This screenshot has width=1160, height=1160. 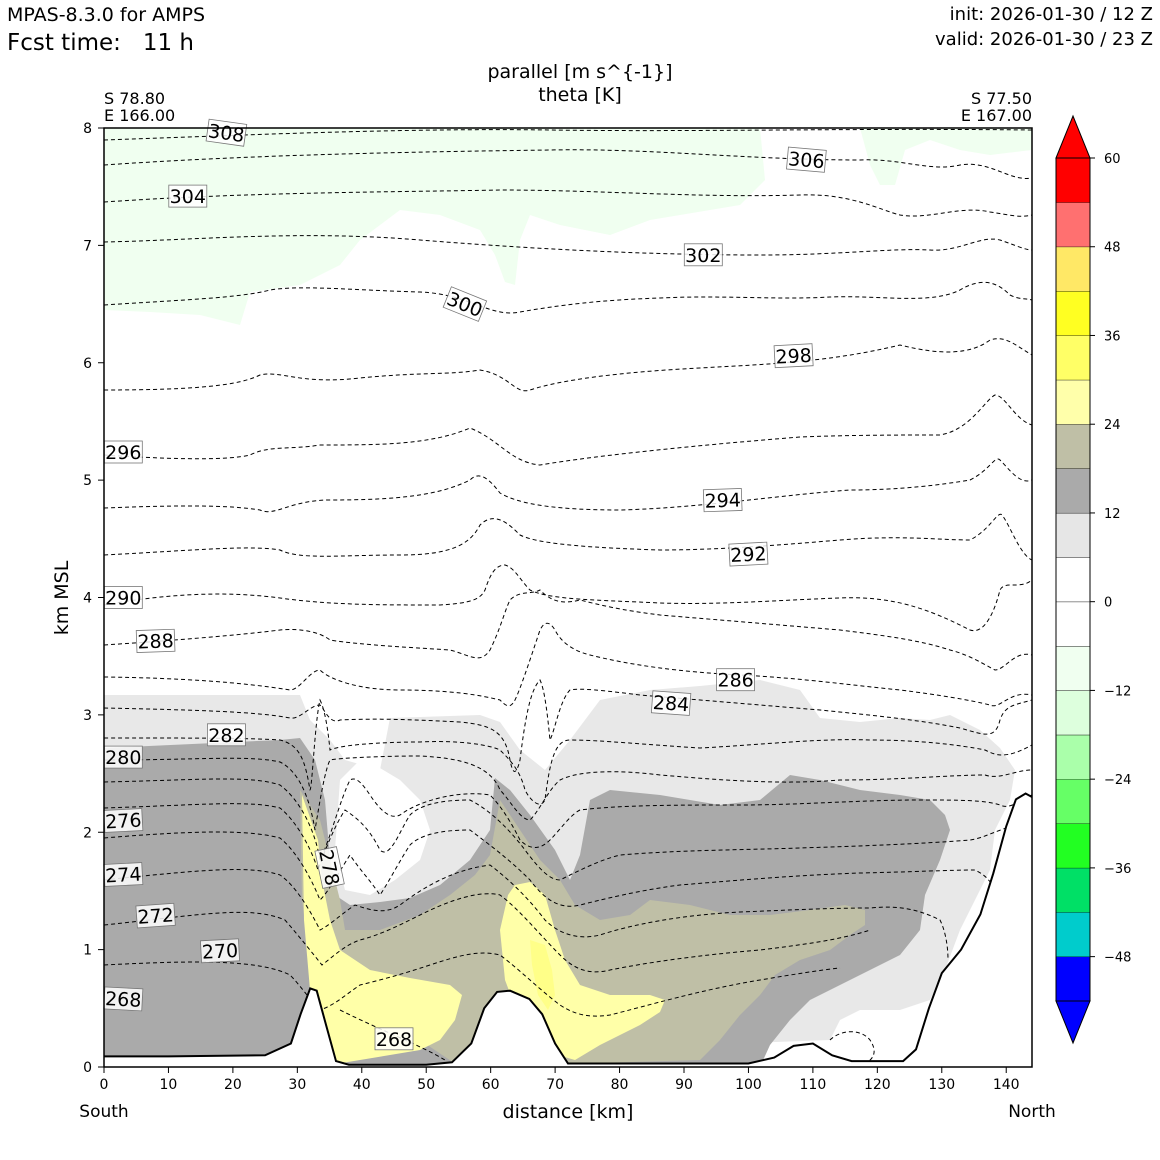 What do you see at coordinates (123, 757) in the screenshot?
I see `contour-label-280: 280` at bounding box center [123, 757].